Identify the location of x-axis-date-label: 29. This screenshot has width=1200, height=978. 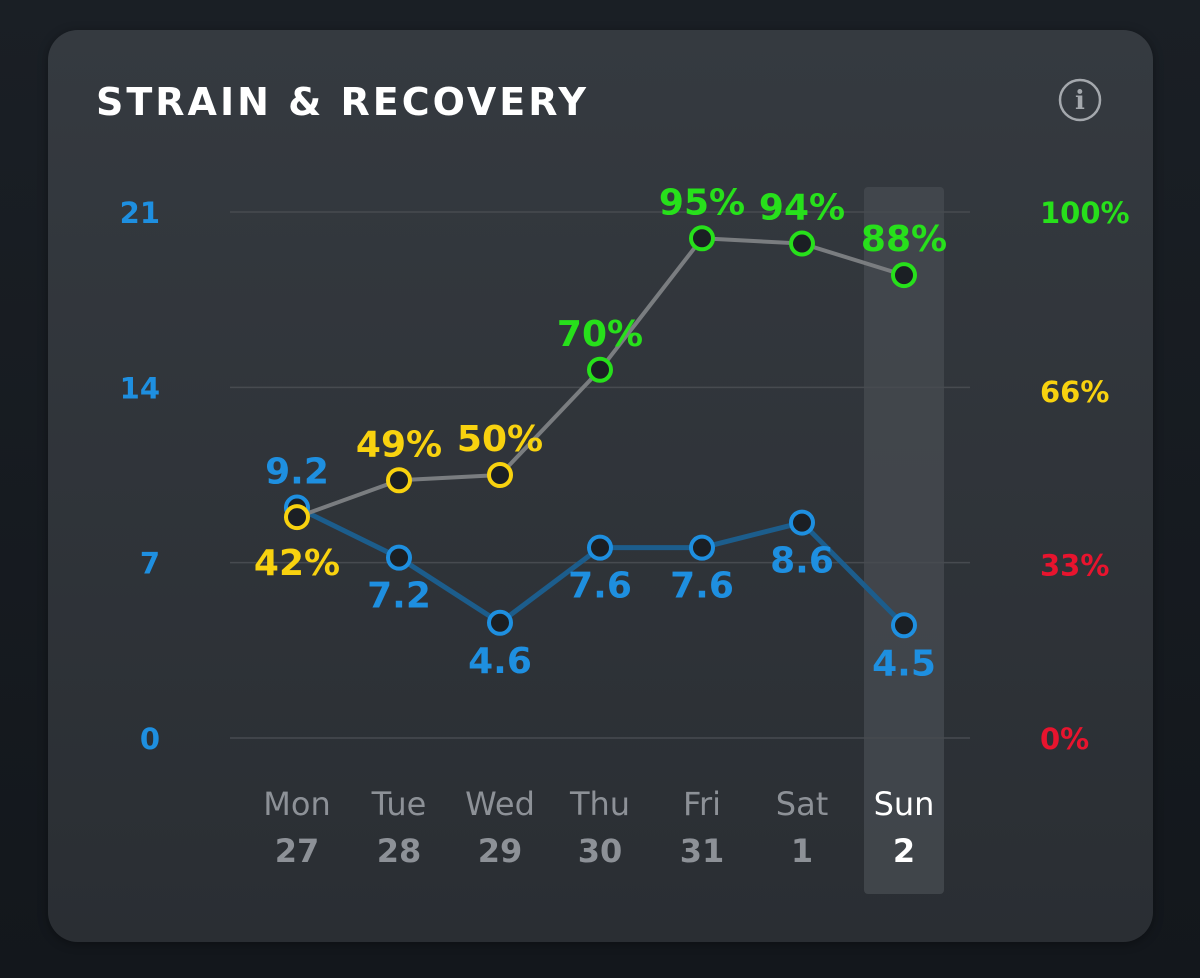
(500, 851).